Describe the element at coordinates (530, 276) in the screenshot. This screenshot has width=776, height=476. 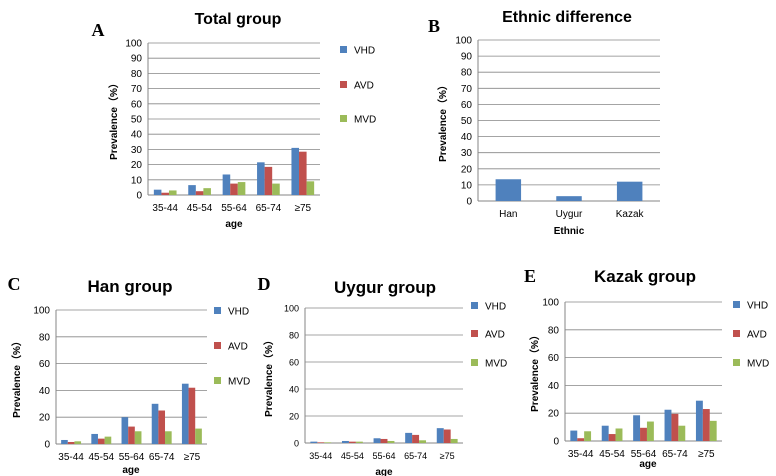
I see `panel-letter-e: E` at that location.